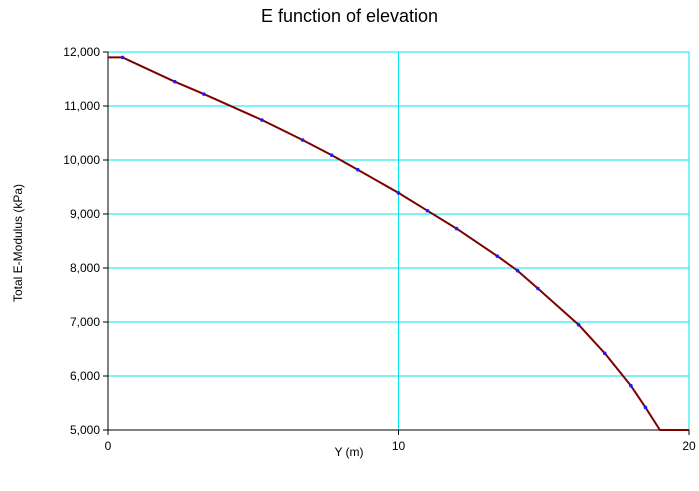 The image size is (699, 491). I want to click on y-tick-label: 9,000, so click(85, 214).